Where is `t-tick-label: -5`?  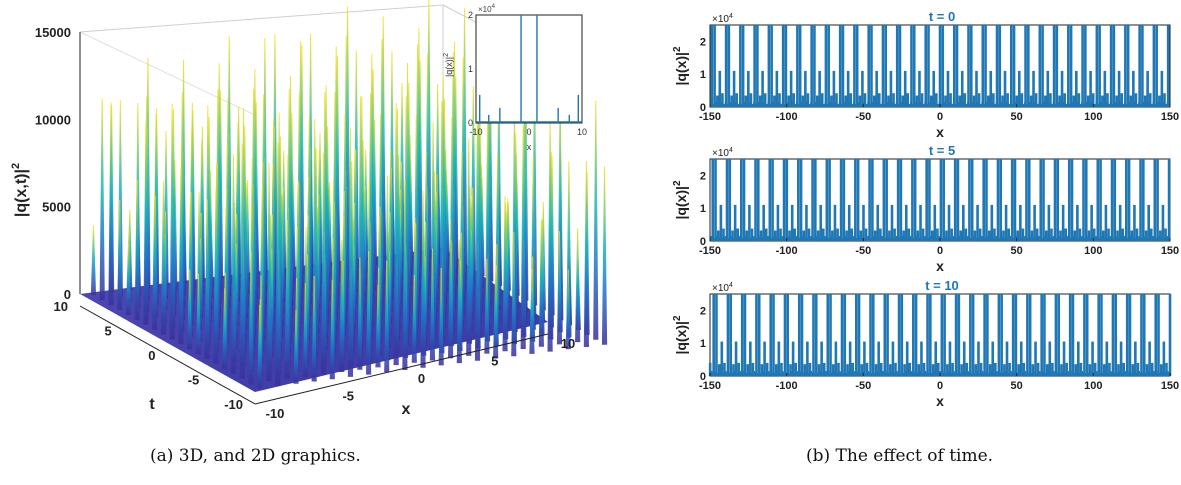 t-tick-label: -5 is located at coordinates (194, 380).